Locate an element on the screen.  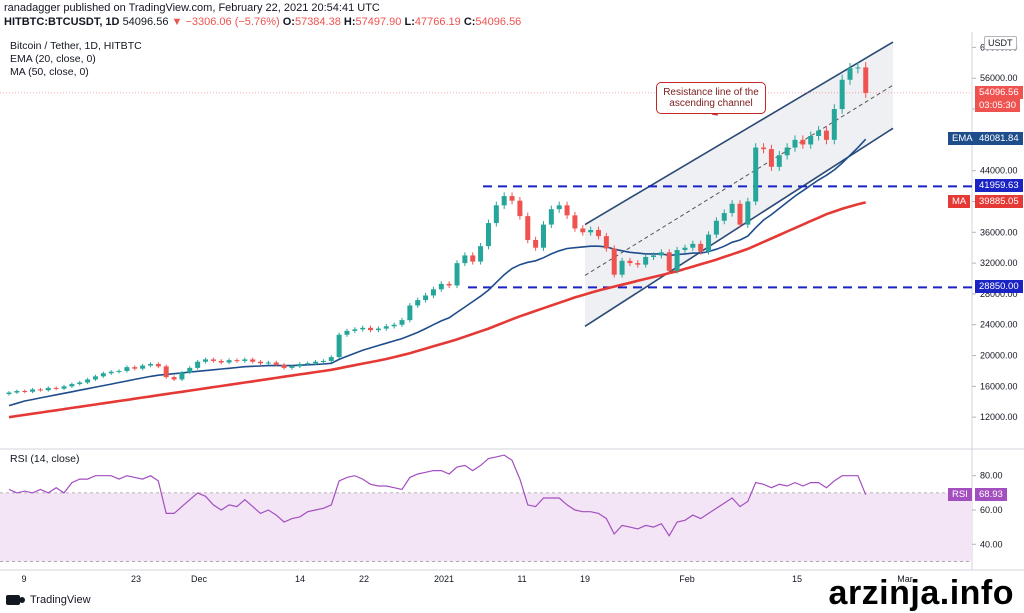
y-tick-label: 56000.00 is located at coordinates (999, 78).